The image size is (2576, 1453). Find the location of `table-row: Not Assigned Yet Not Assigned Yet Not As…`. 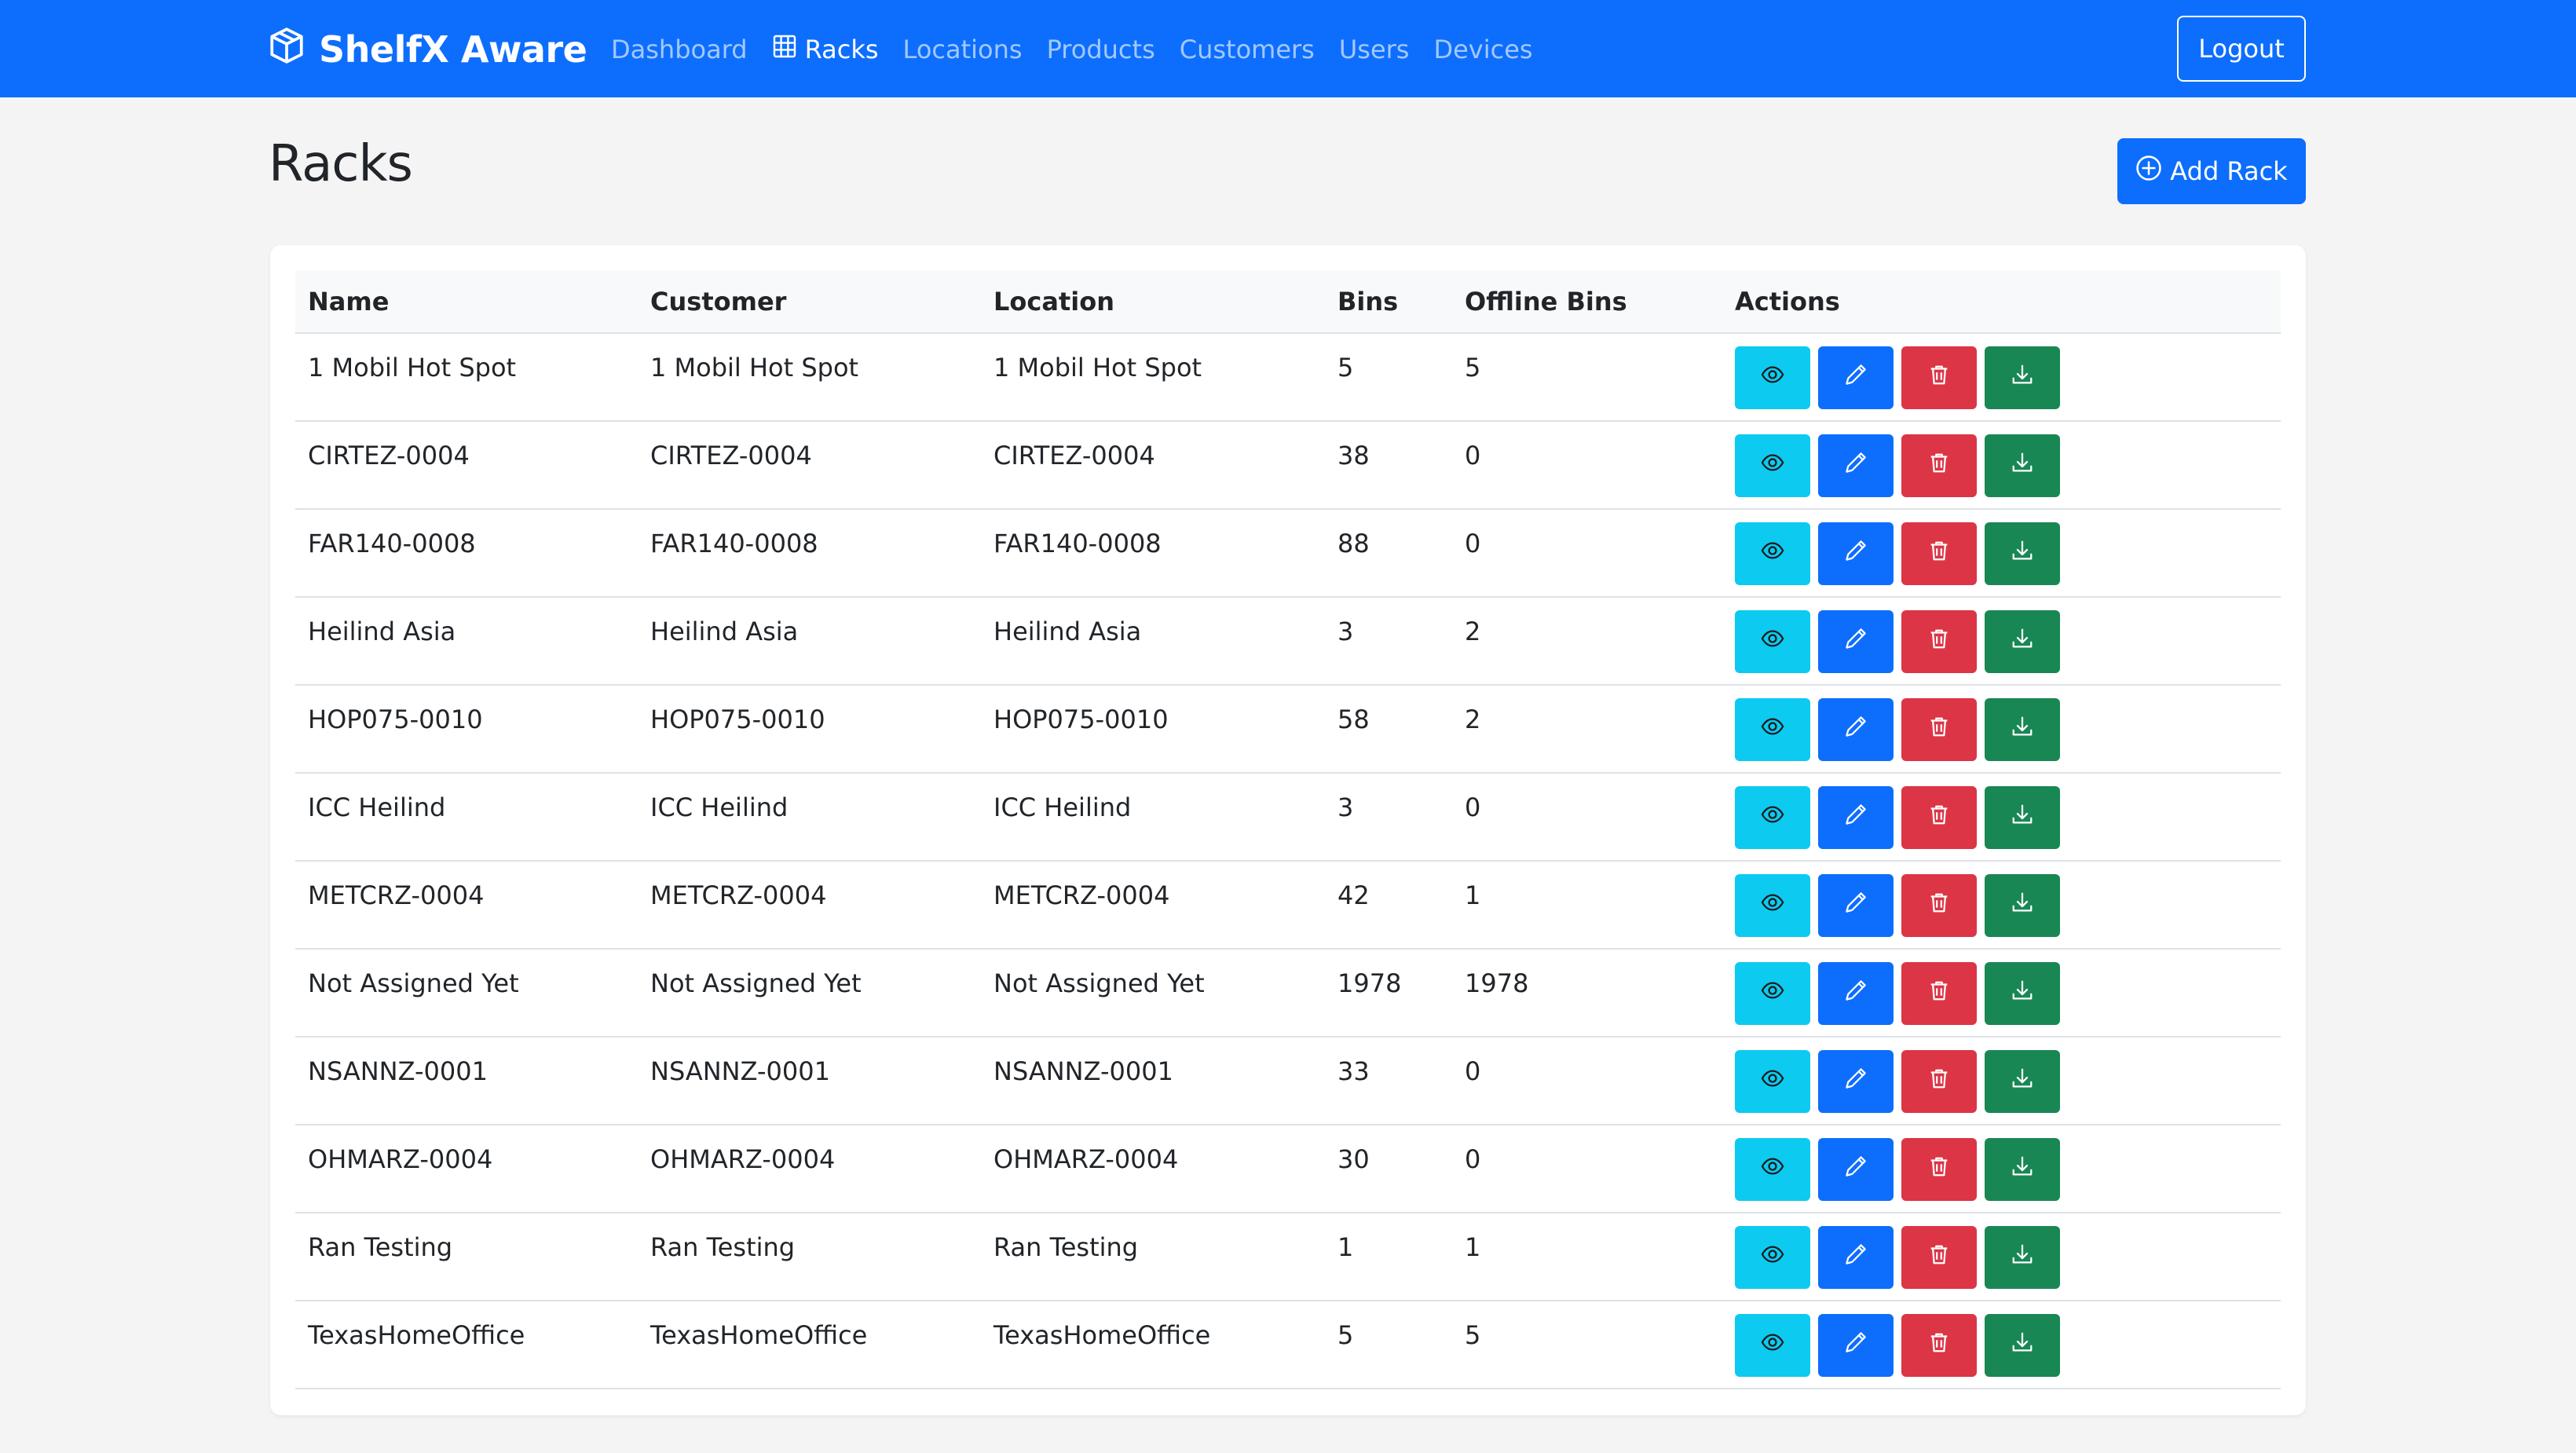

table-row: Not Assigned Yet Not Assigned Yet Not As… is located at coordinates (1288, 993).